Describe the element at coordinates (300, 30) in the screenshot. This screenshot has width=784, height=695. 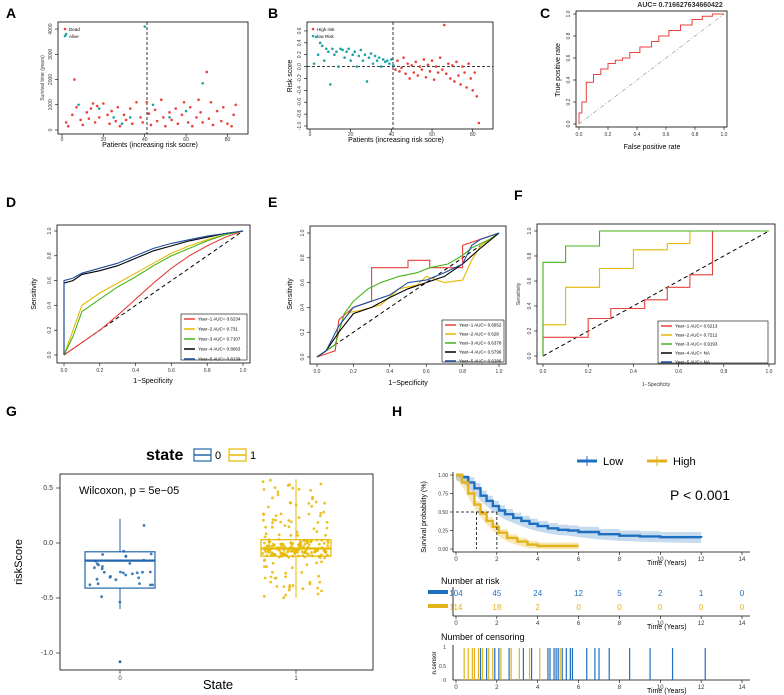
I see `panel-b-ytick-label: 0.6` at that location.